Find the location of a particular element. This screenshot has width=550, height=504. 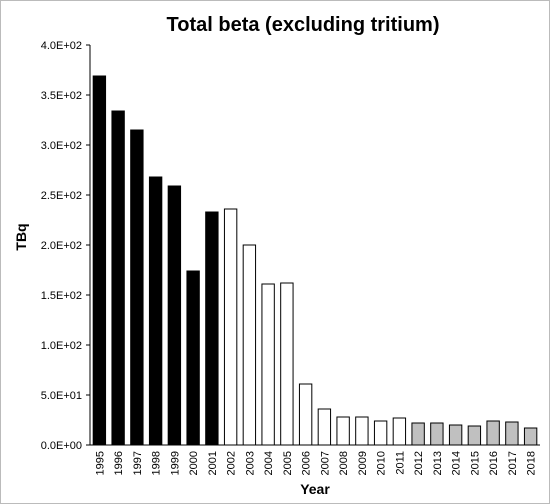

x-tick-label: 2013 is located at coordinates (438, 463).